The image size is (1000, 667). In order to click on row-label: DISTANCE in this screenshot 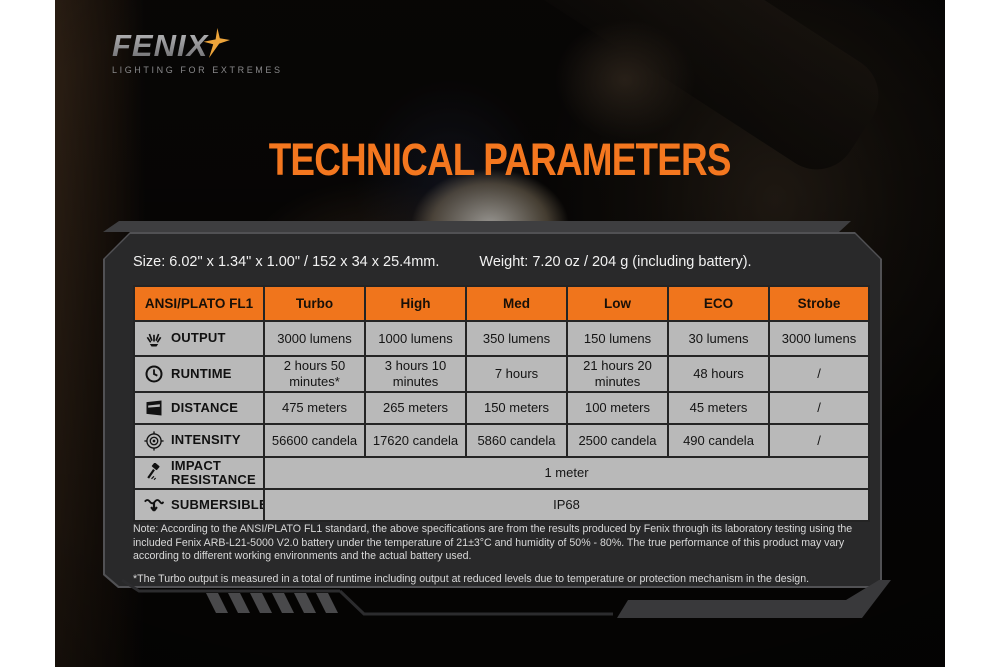, I will do `click(205, 407)`.